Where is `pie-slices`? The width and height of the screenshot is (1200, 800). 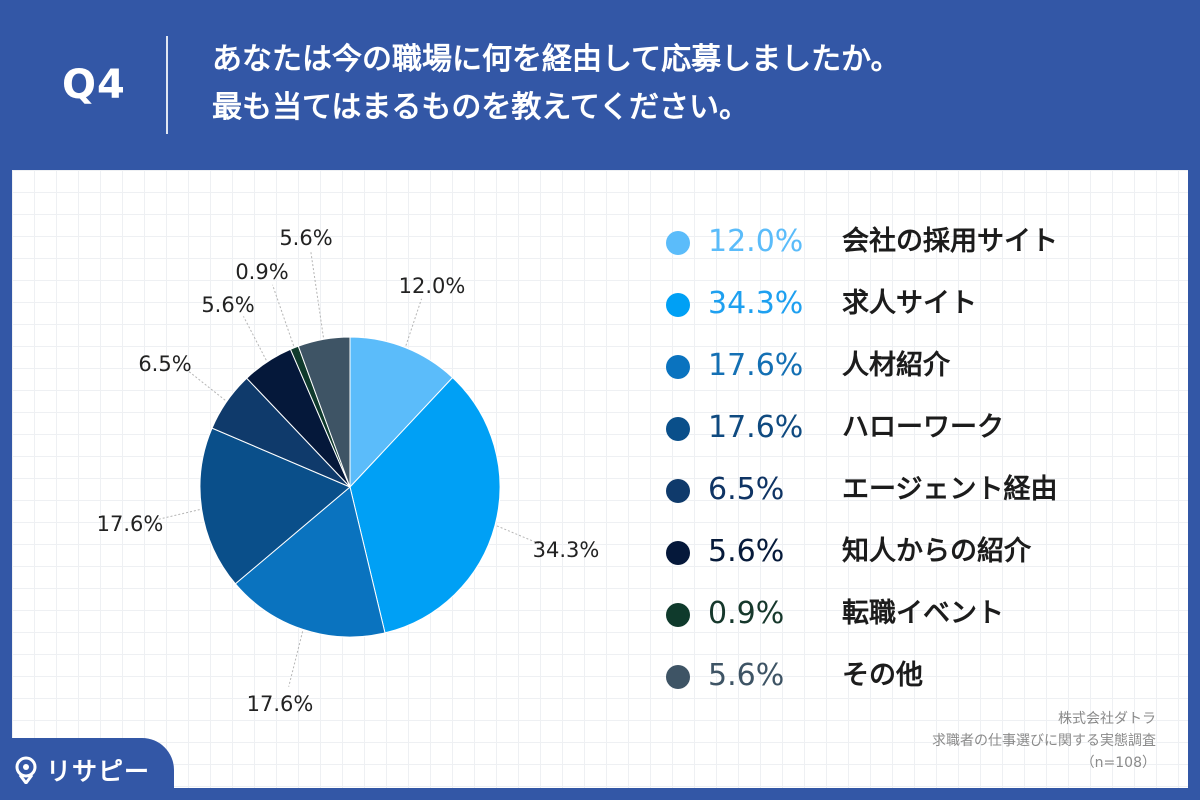
pie-slices is located at coordinates (350, 487).